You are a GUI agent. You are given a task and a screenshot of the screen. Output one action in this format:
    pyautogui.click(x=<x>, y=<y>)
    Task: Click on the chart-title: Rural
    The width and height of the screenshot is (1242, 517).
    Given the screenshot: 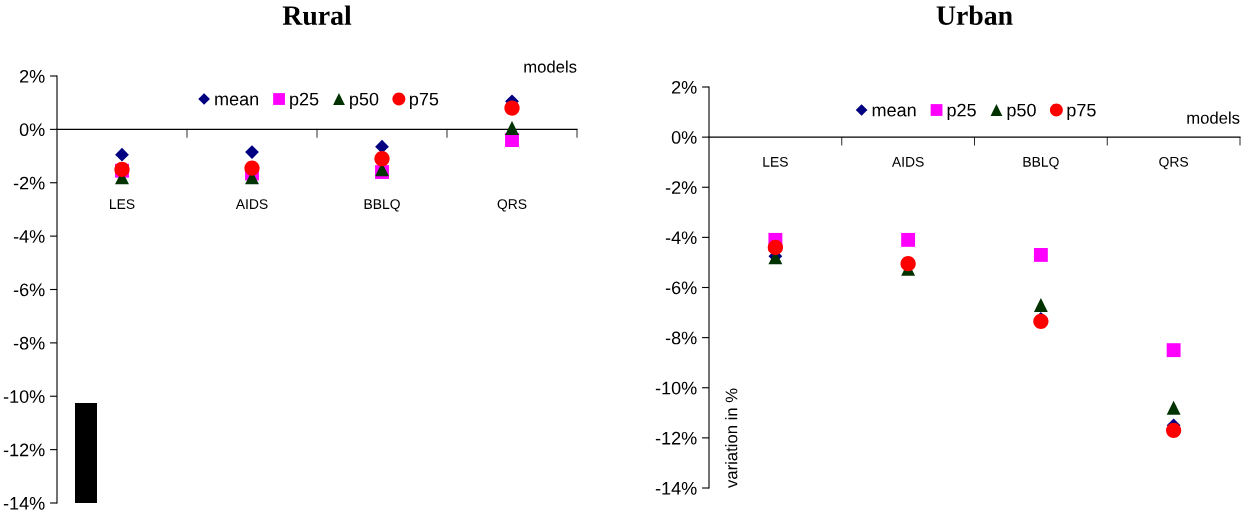 What is the action you would take?
    pyautogui.click(x=317, y=15)
    